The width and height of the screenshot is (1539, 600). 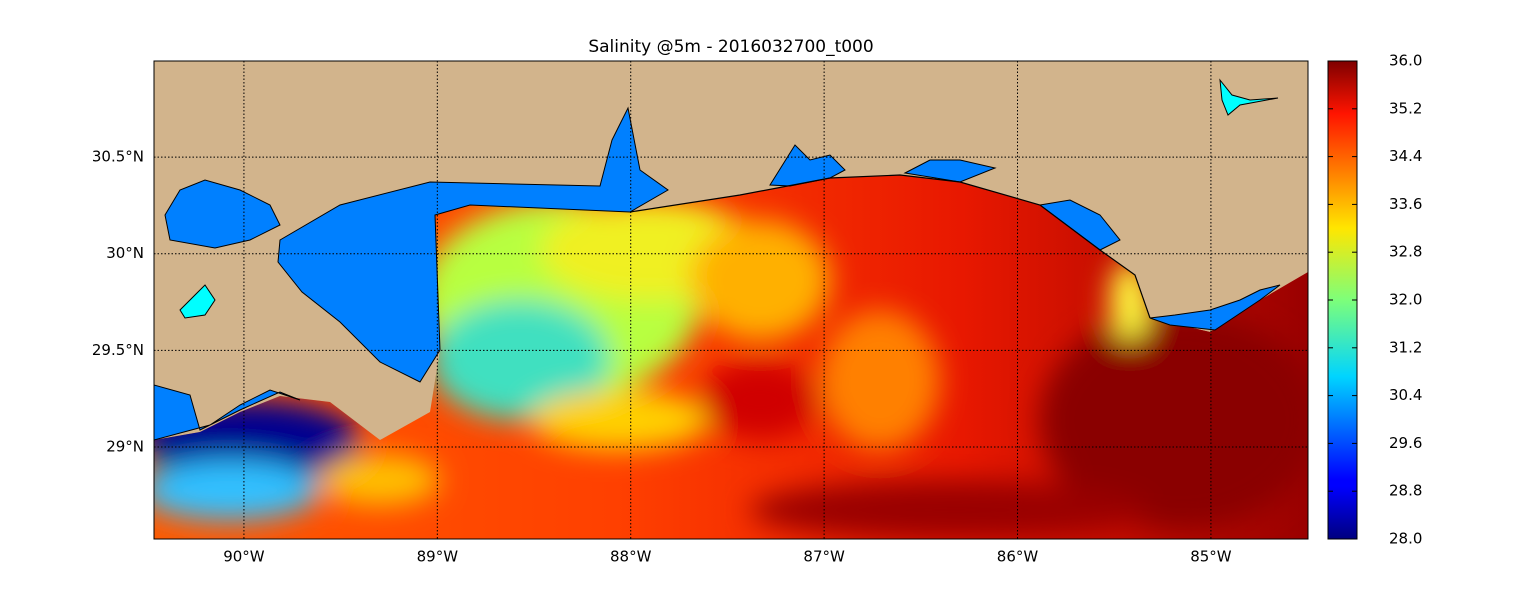 I want to click on colorbar-tick-label: 32.8, so click(x=1405, y=252).